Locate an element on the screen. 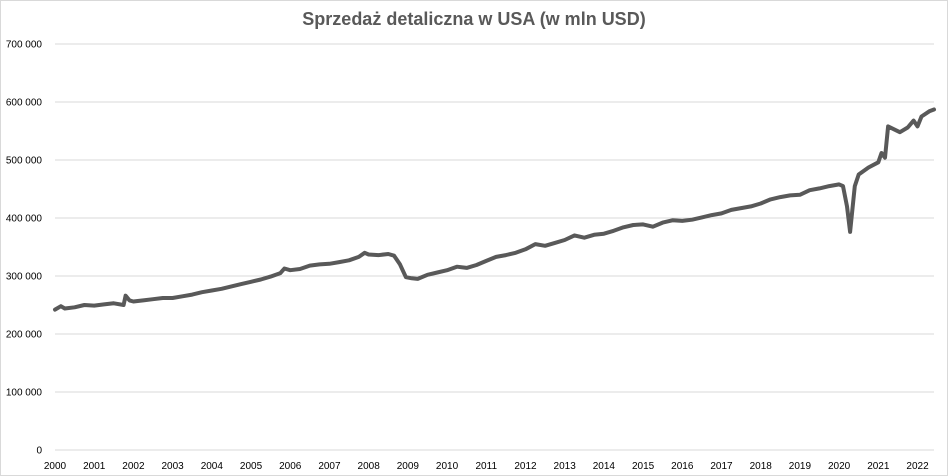 This screenshot has width=948, height=476. x-tick-label: 2008 is located at coordinates (369, 466).